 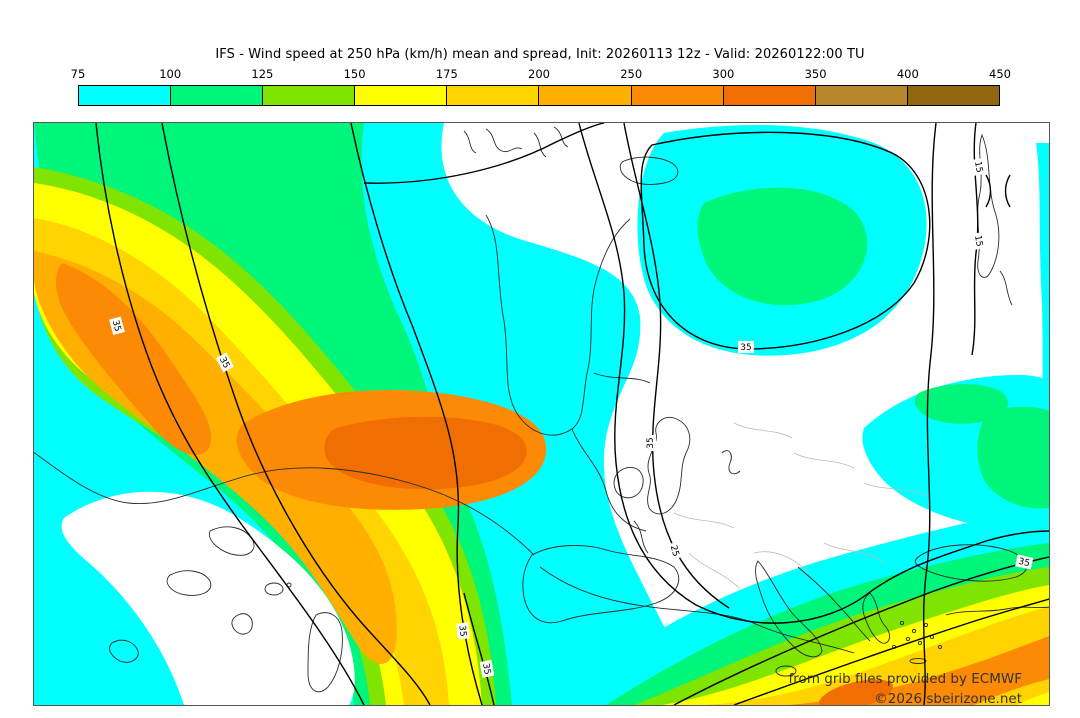 I want to click on colorbar-tick-label: 350, so click(x=815, y=74).